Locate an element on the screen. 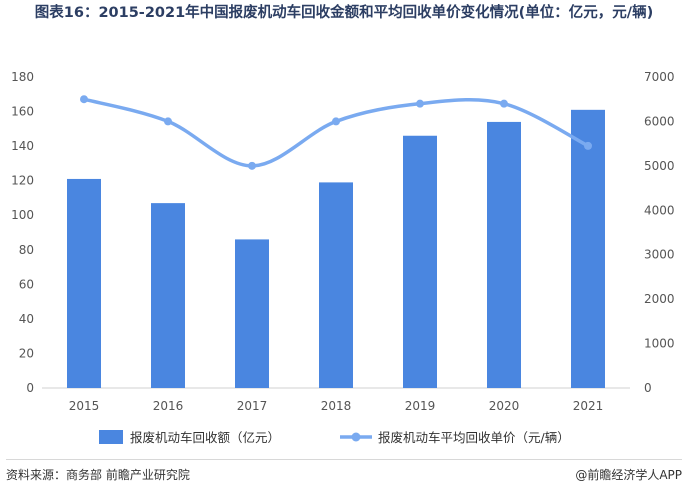 The image size is (688, 493). y-left-tick-label: 140 is located at coordinates (22, 146).